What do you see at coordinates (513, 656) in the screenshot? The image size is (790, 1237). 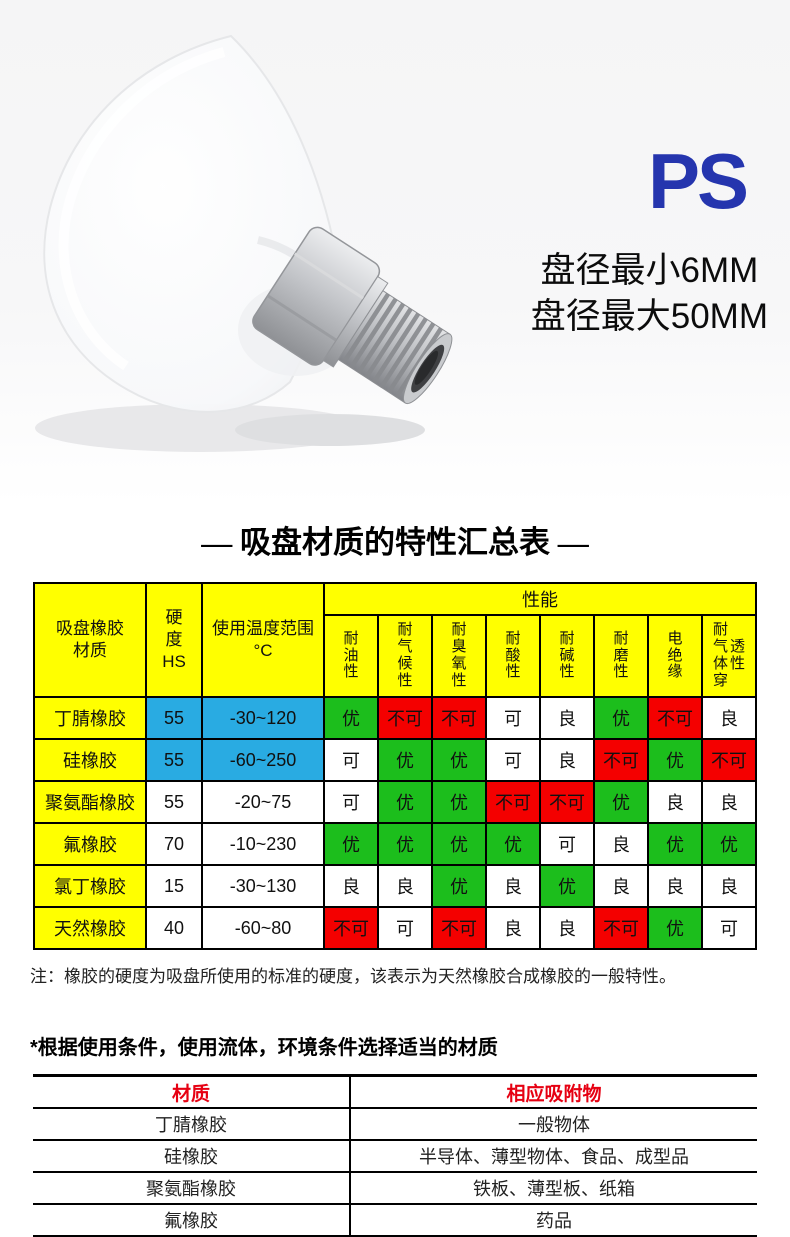 I see `perf-column-header: 耐 酸 性` at bounding box center [513, 656].